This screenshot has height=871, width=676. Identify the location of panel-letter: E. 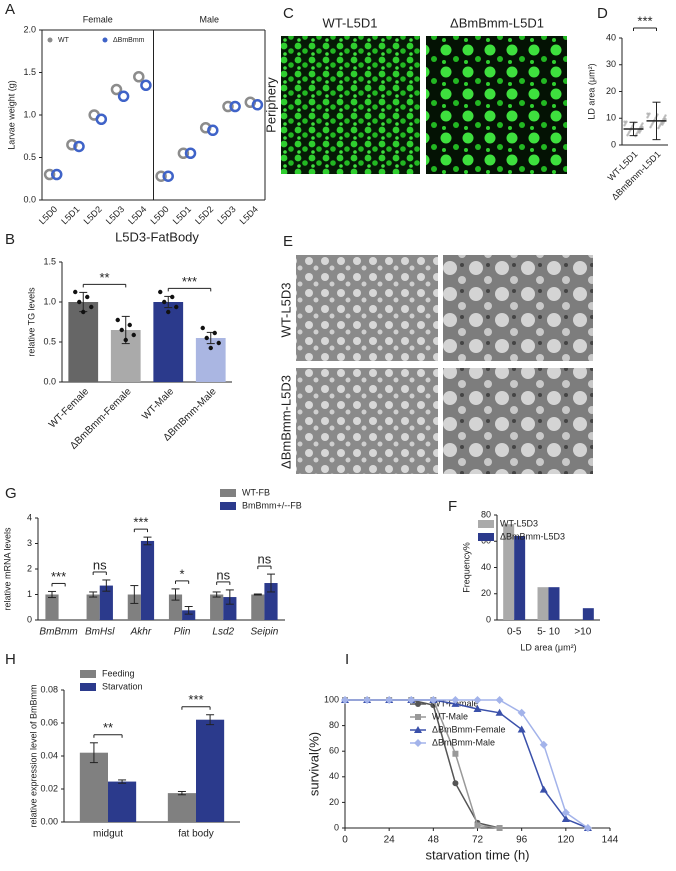
(288, 241).